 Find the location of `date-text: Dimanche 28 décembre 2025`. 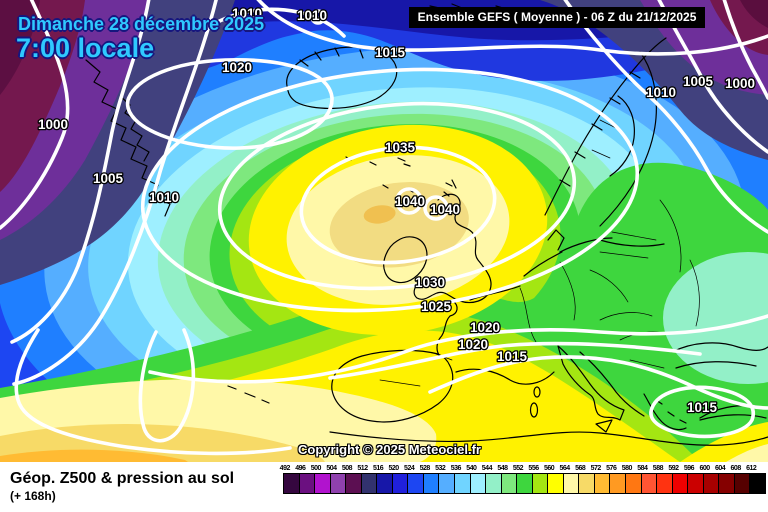

date-text: Dimanche 28 décembre 2025 is located at coordinates (141, 24).